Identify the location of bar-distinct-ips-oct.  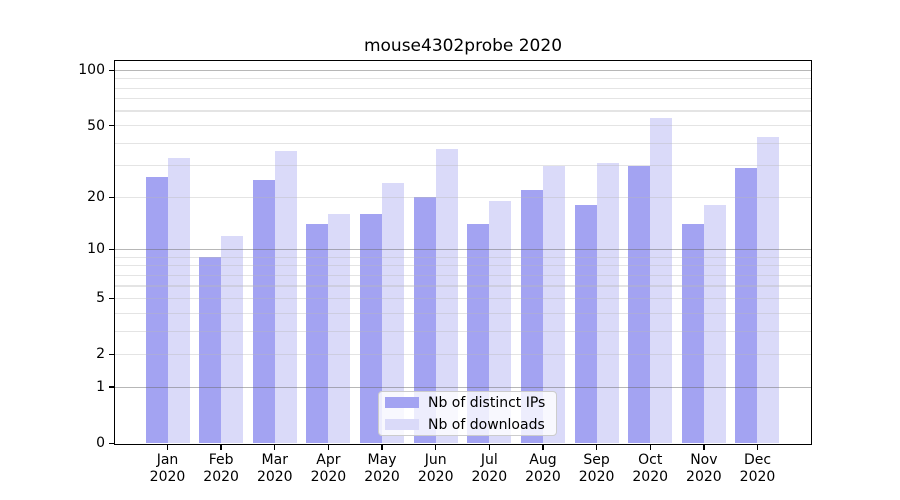
(639, 304).